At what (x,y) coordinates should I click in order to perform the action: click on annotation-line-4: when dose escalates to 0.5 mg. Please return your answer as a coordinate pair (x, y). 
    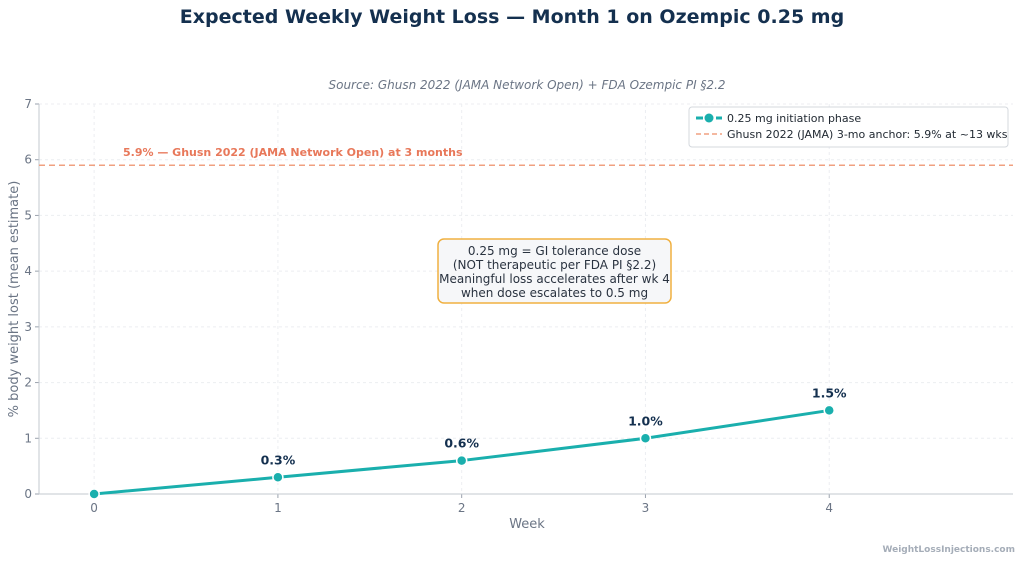
    Looking at the image, I should click on (554, 293).